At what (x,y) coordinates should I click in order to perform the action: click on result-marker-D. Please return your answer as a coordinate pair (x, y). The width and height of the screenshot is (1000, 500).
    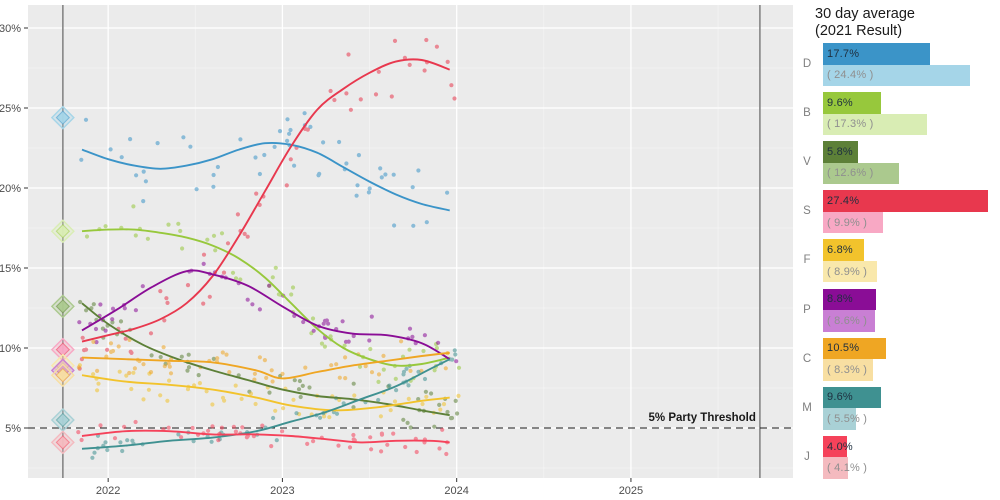
    Looking at the image, I should click on (62, 117).